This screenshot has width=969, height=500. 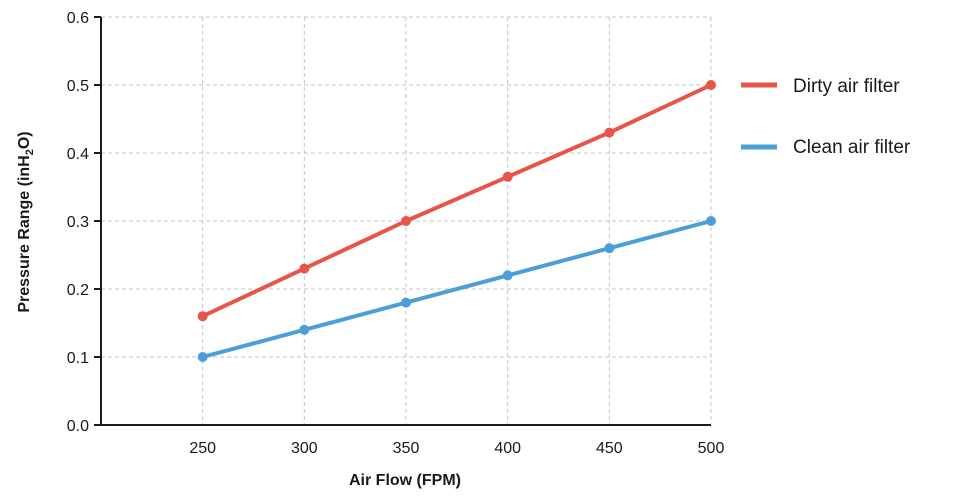 What do you see at coordinates (711, 448) in the screenshot?
I see `x-tick-label: 500` at bounding box center [711, 448].